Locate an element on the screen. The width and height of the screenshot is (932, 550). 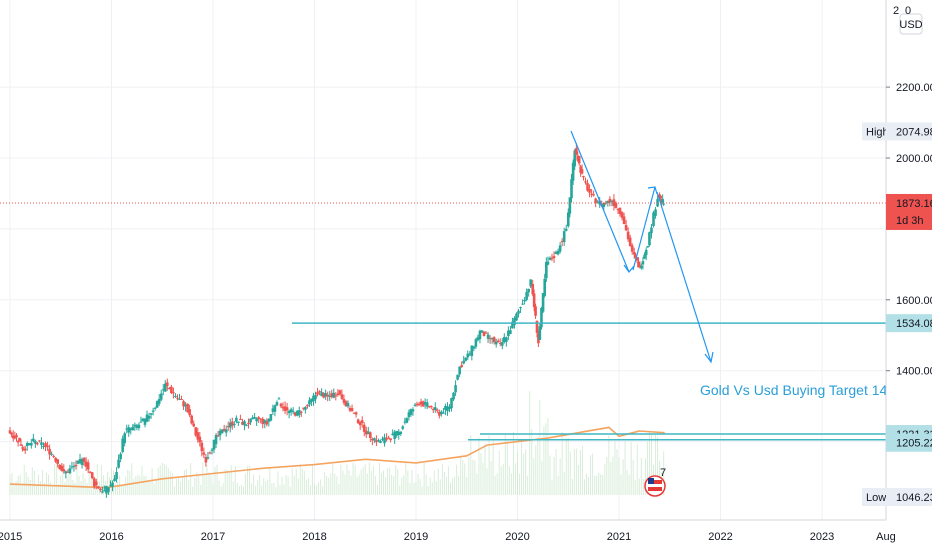
price-tick-label: 1600.00 is located at coordinates (914, 301).